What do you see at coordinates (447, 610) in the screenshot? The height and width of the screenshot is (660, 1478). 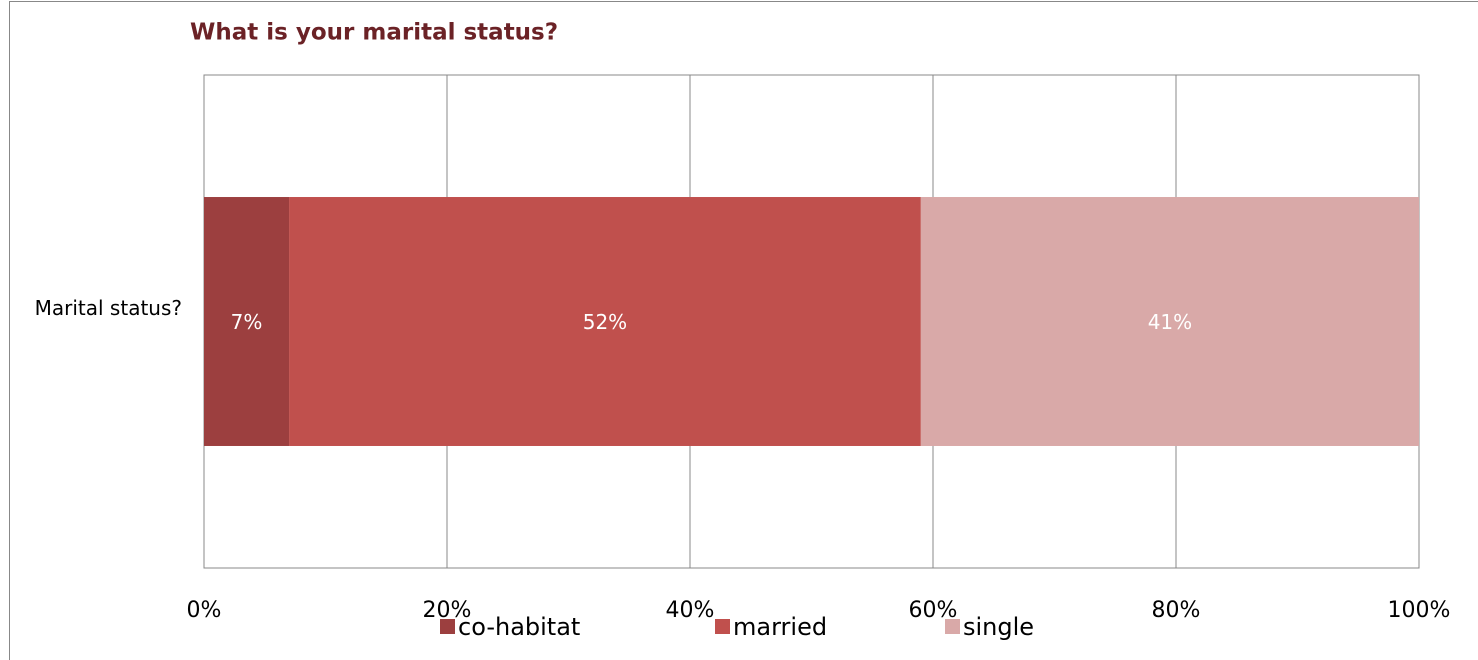 I see `x-tick-label: 20%` at bounding box center [447, 610].